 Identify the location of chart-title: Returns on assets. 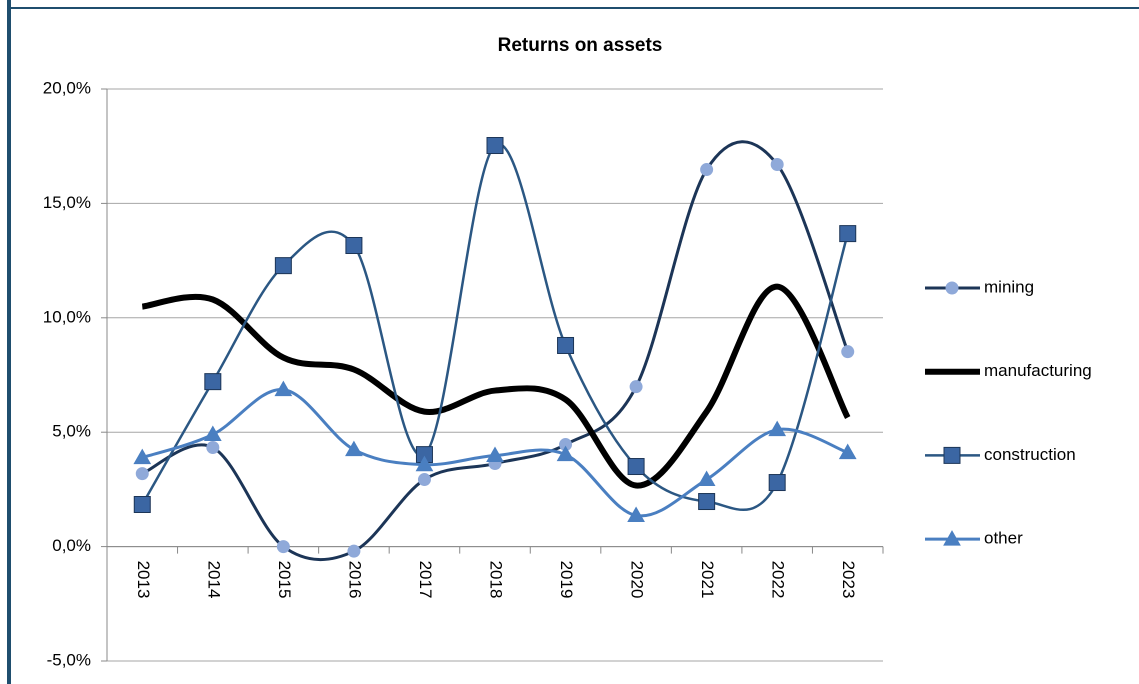
(580, 45).